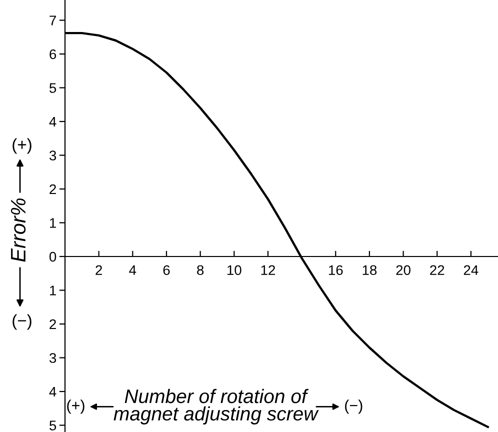  I want to click on x-tick-label: 20, so click(403, 270).